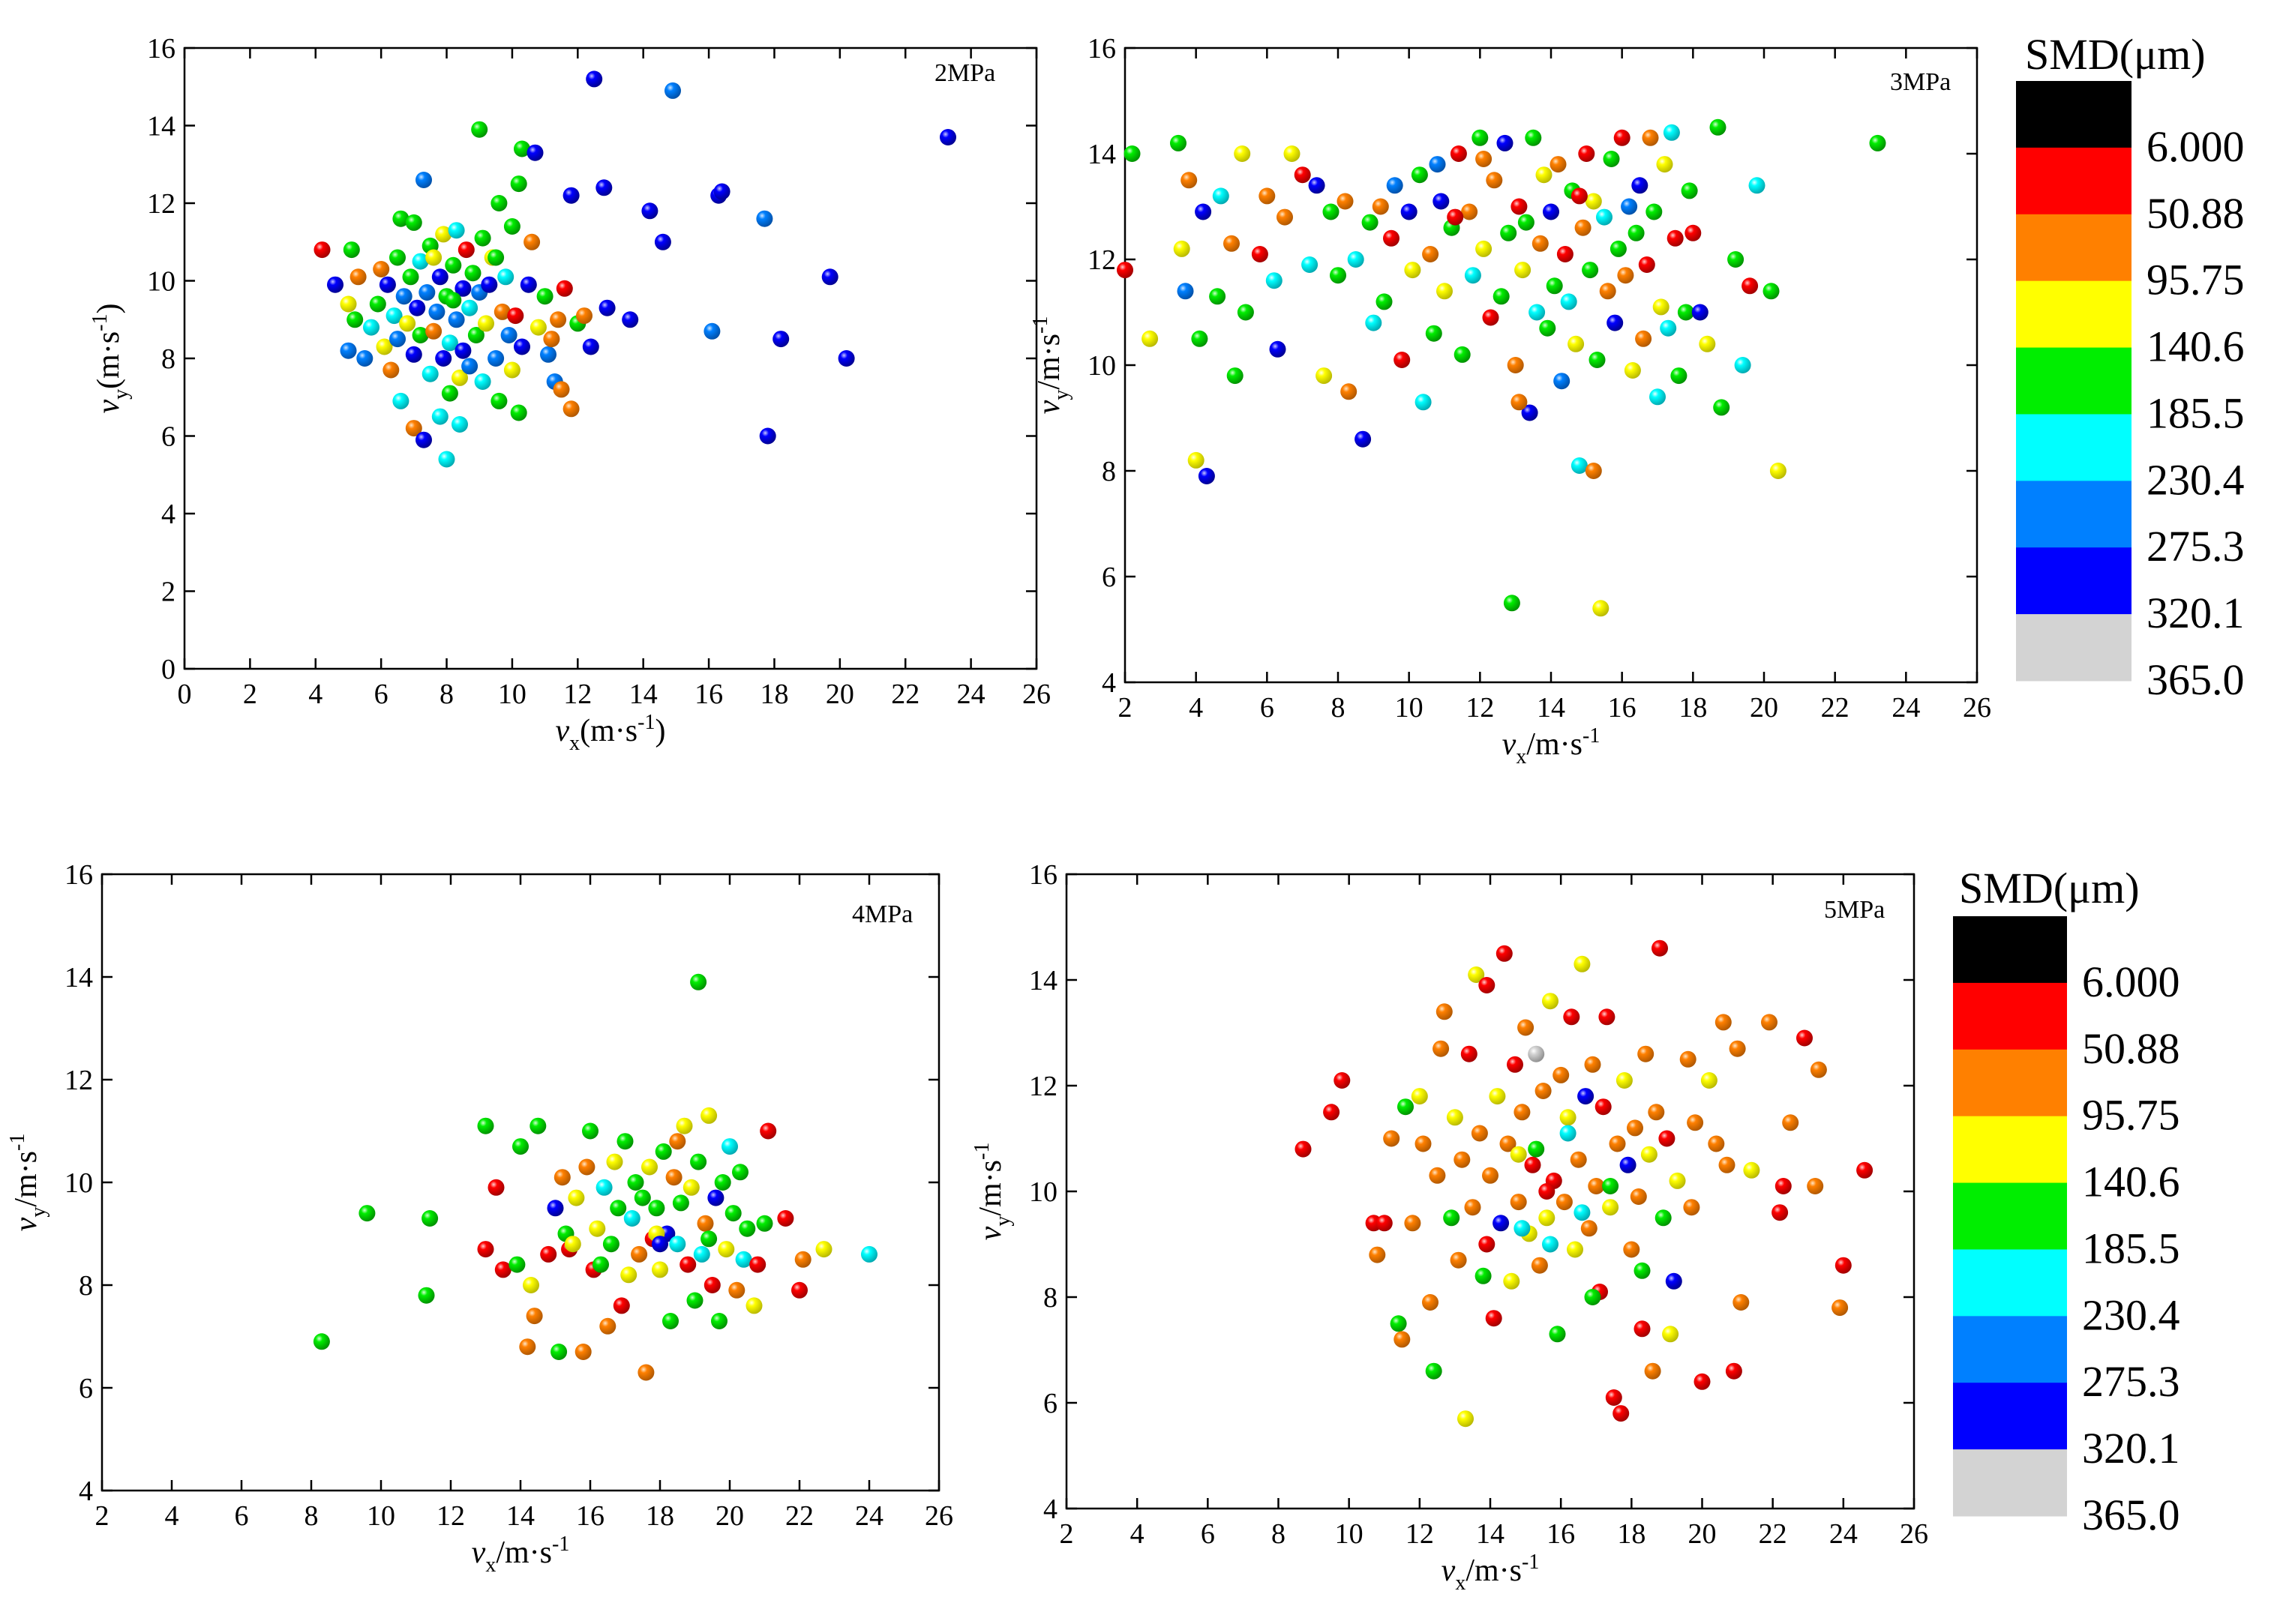  I want to click on x-tick-label: 2, so click(250, 694).